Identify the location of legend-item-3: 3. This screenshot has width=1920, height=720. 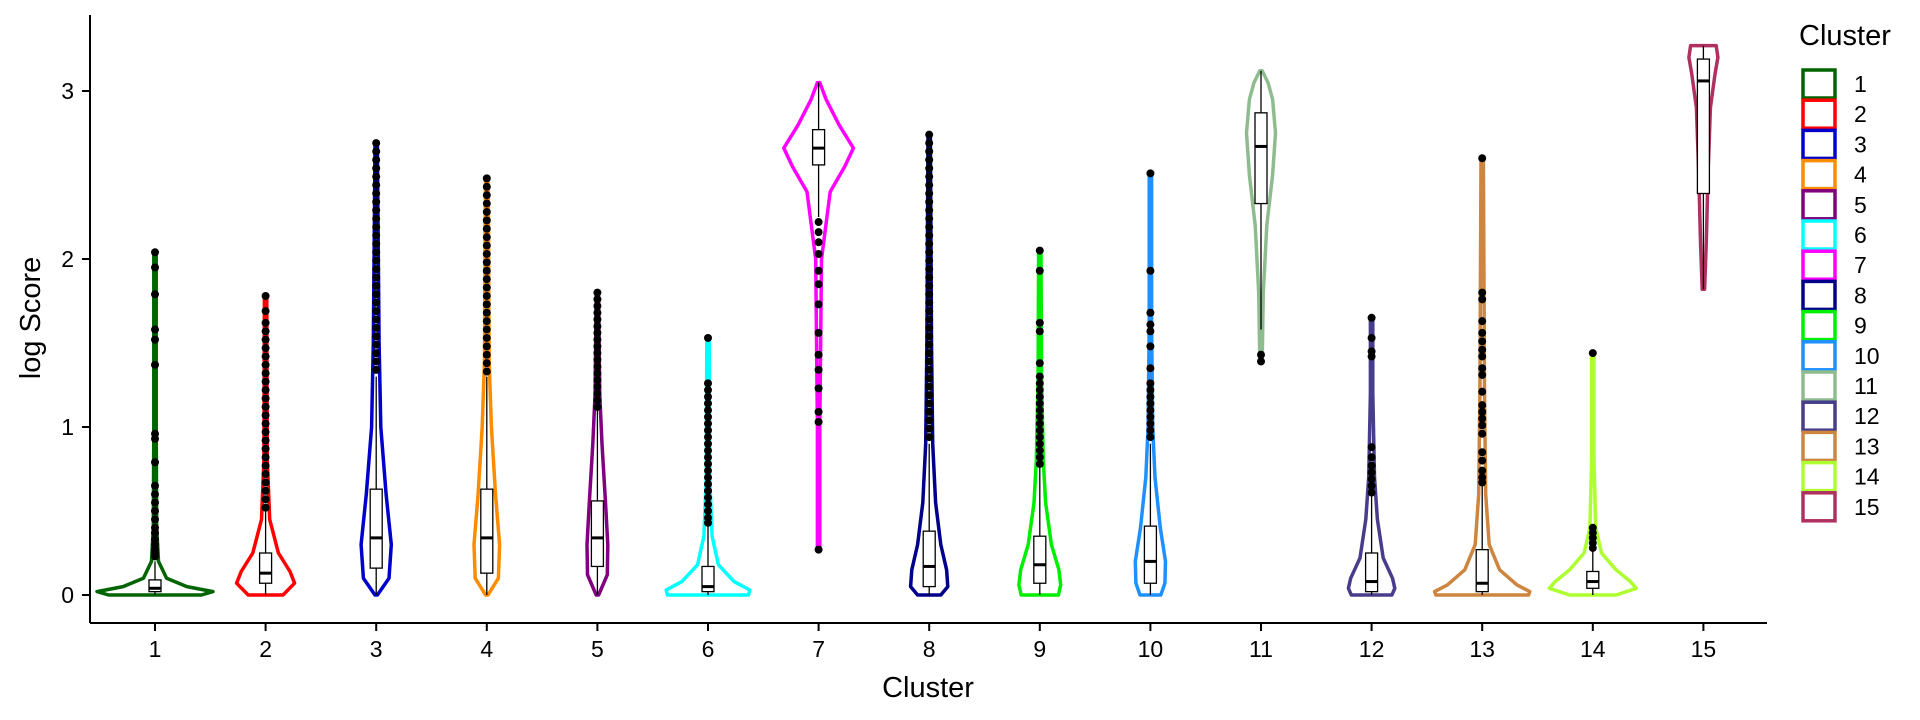
(1834, 144).